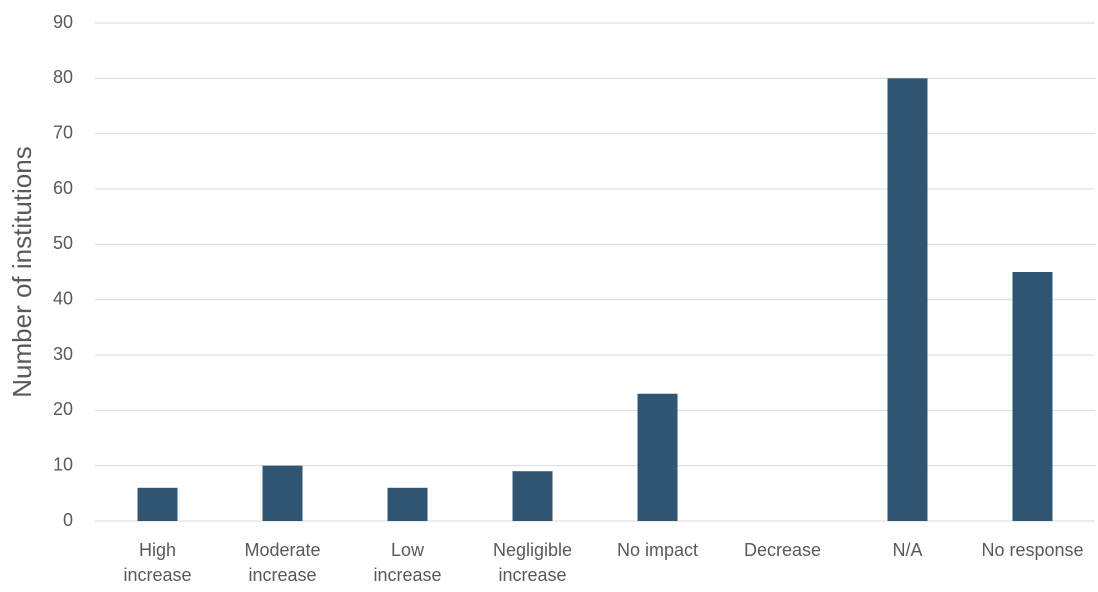 This screenshot has width=1098, height=592. I want to click on y-tick-label: 80, so click(63, 77).